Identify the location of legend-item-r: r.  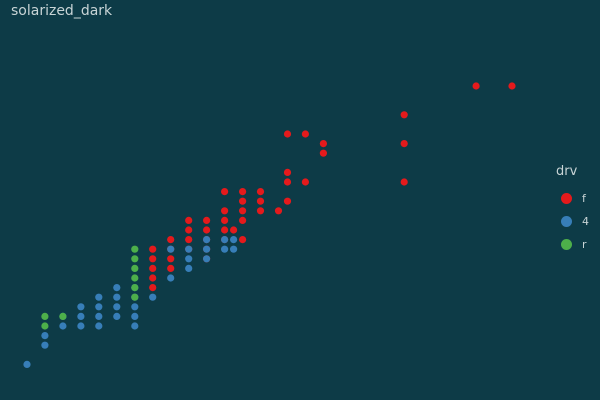
(576, 244).